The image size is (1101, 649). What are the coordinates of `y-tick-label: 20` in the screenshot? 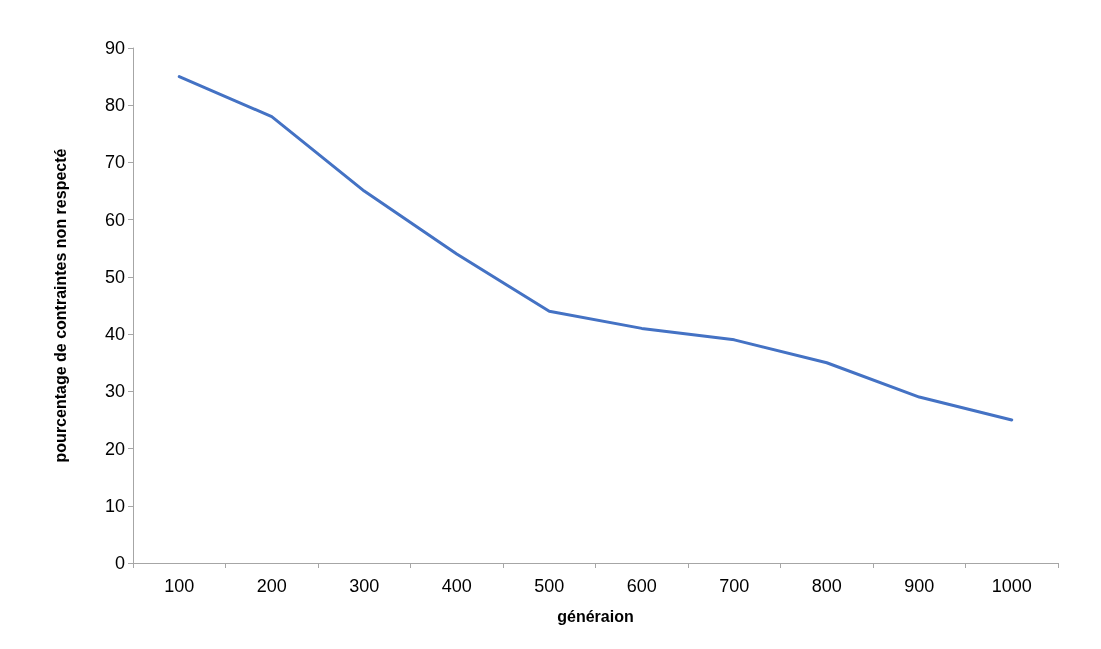 It's located at (114, 448).